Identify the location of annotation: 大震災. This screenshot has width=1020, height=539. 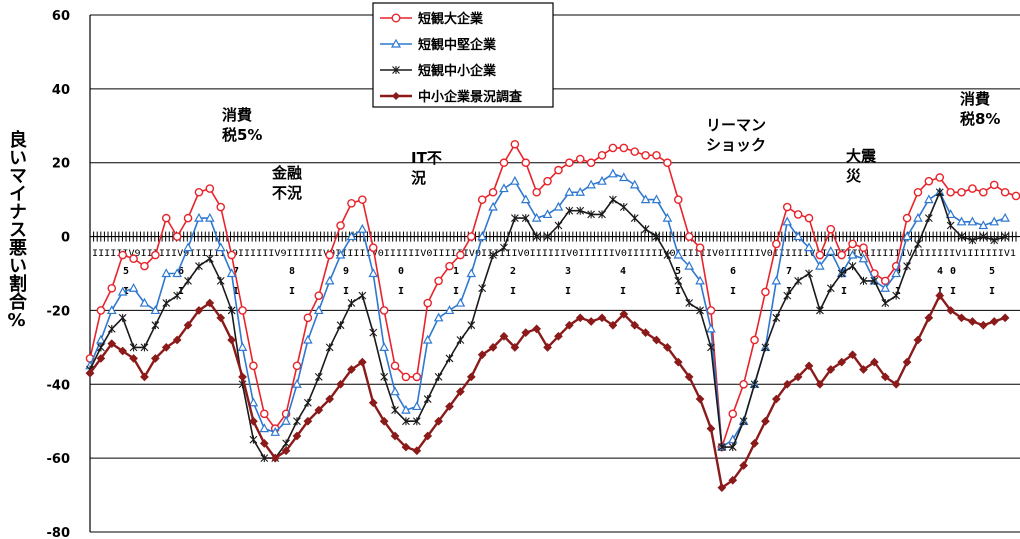
(861, 166).